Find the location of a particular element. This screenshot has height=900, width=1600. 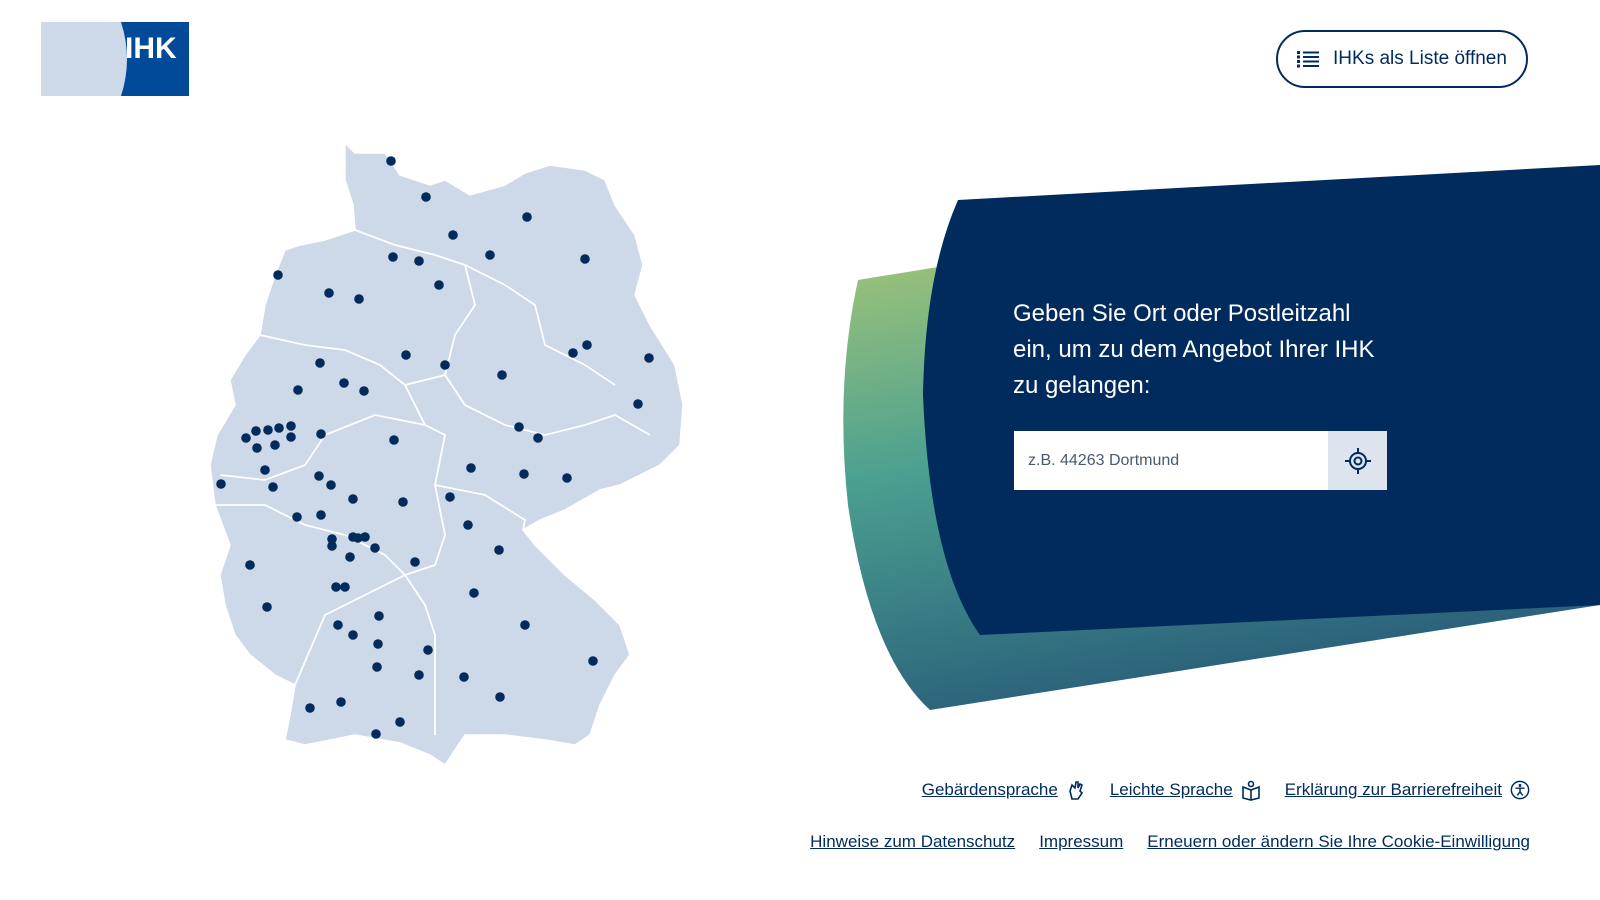

location-search-box is located at coordinates (1200, 460).